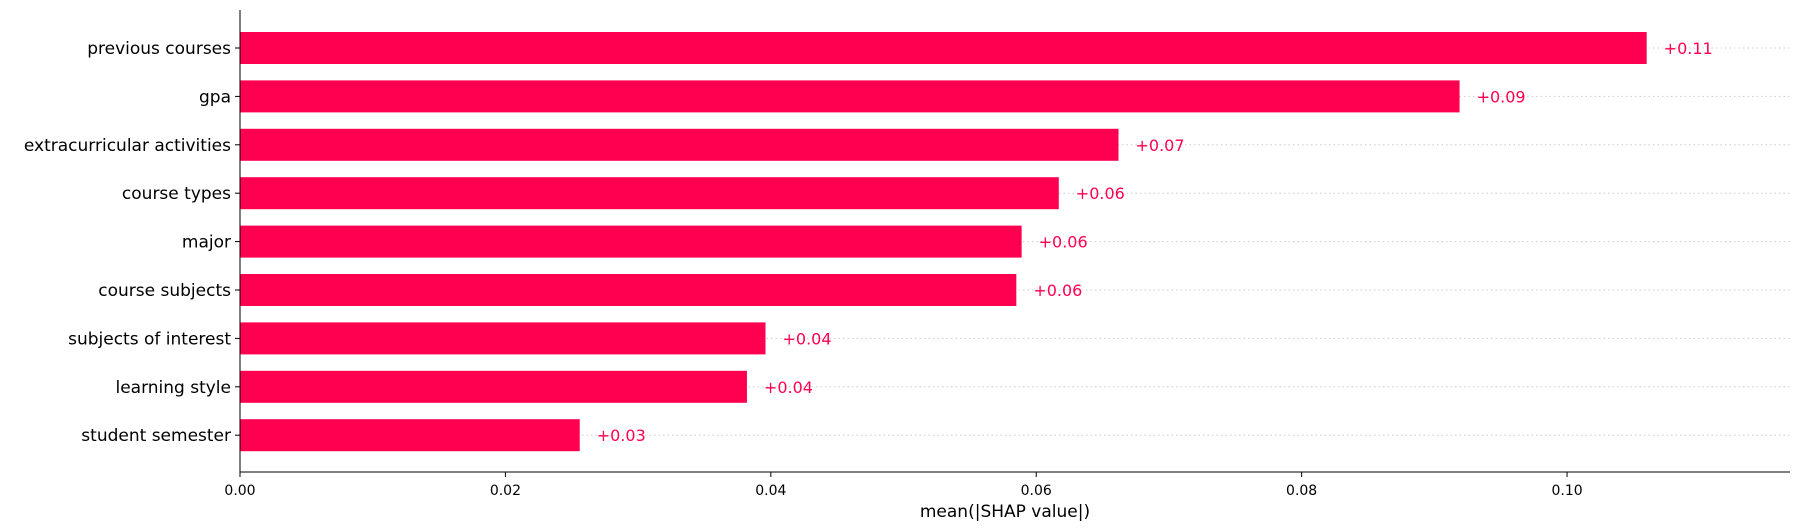 The width and height of the screenshot is (1799, 530). What do you see at coordinates (505, 491) in the screenshot?
I see `x-tick-label: 0.02` at bounding box center [505, 491].